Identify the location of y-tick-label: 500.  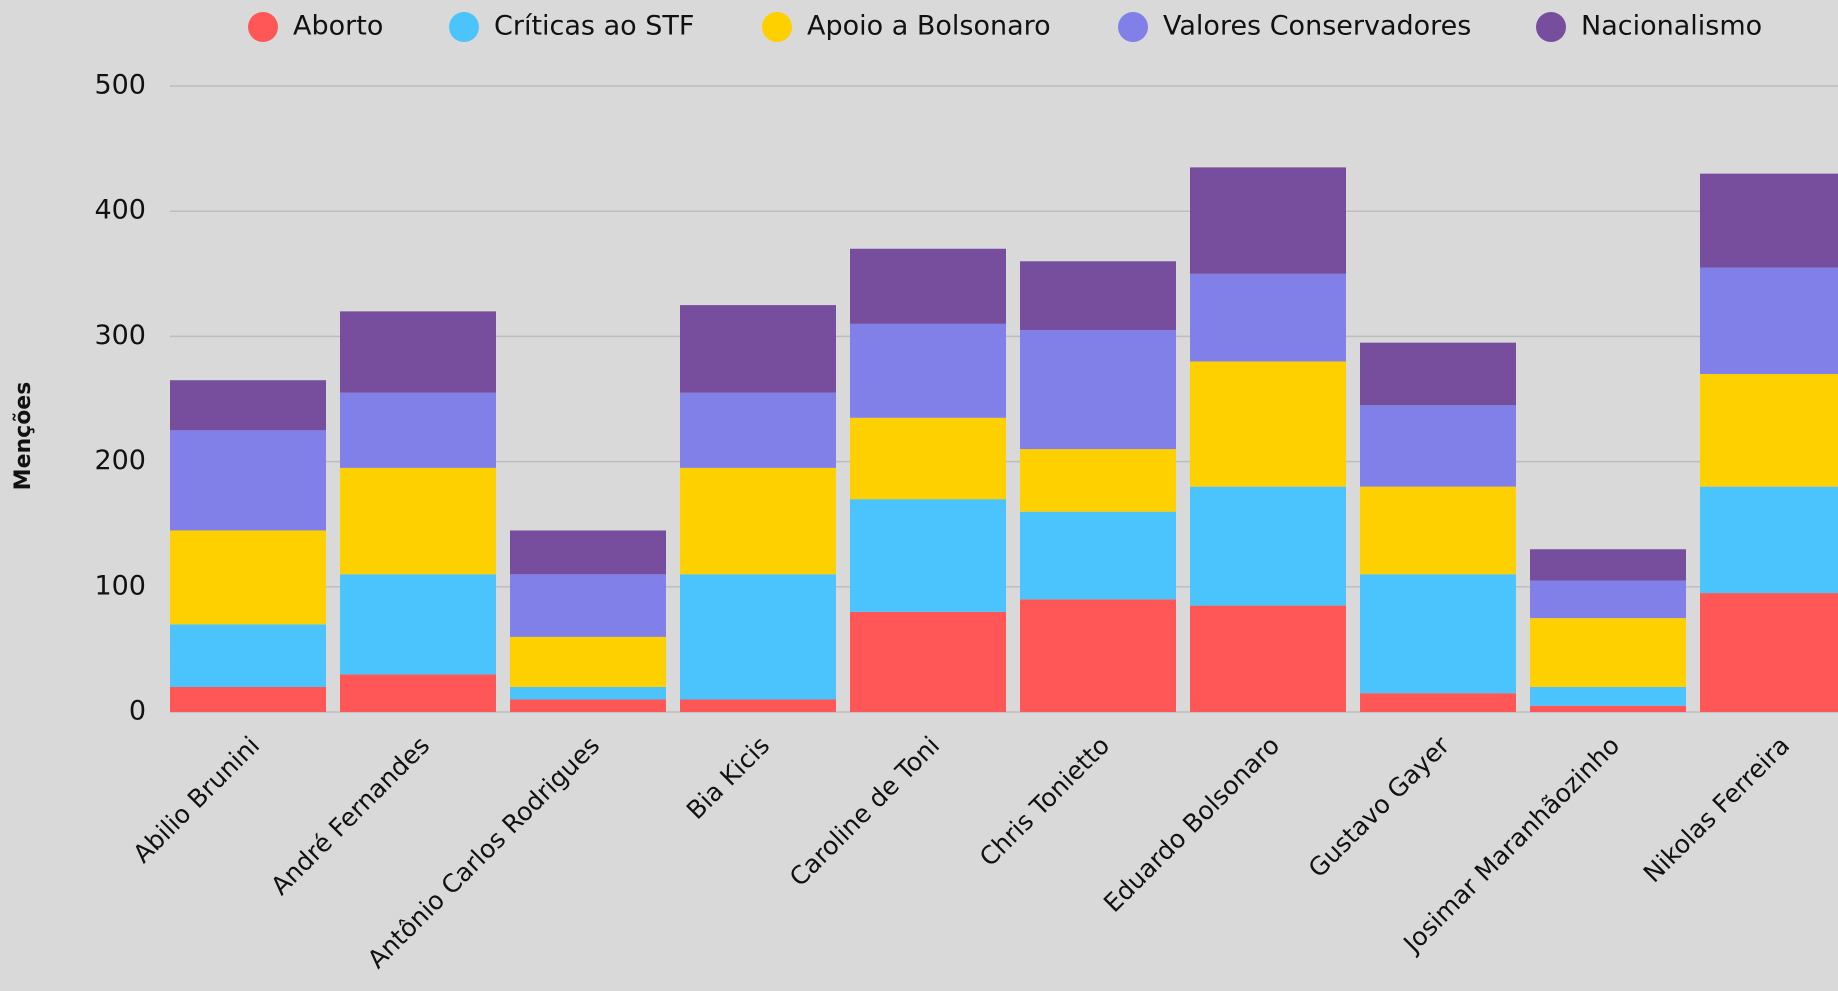
(120, 85).